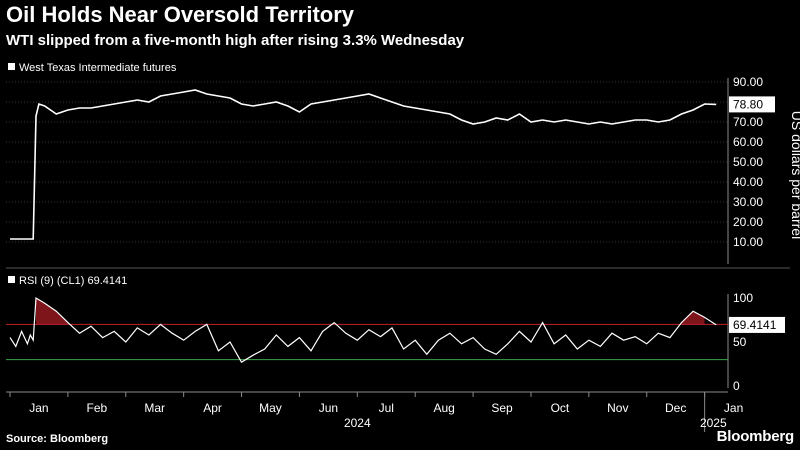  I want to click on price-tick-label: 30.00, so click(748, 202).